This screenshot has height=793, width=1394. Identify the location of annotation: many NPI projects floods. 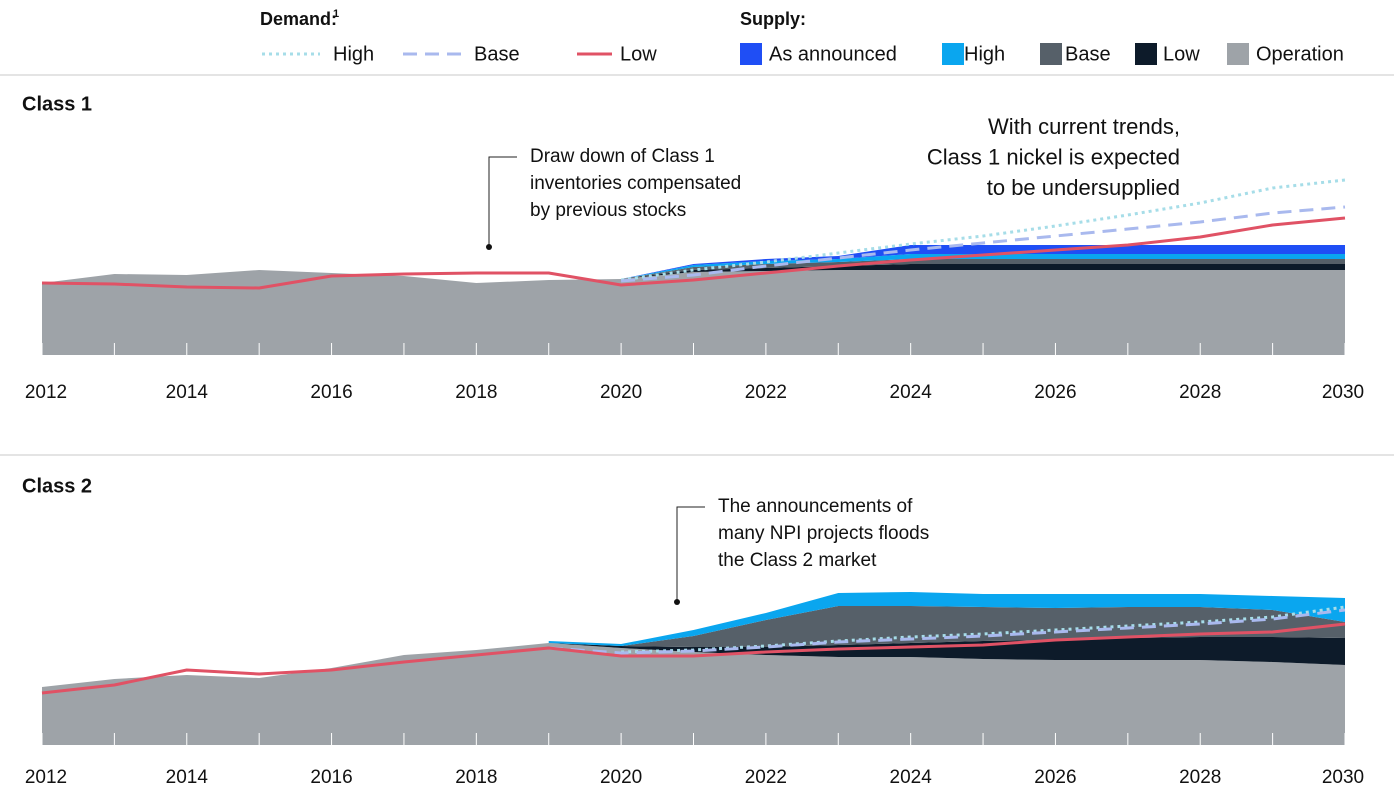
(823, 533).